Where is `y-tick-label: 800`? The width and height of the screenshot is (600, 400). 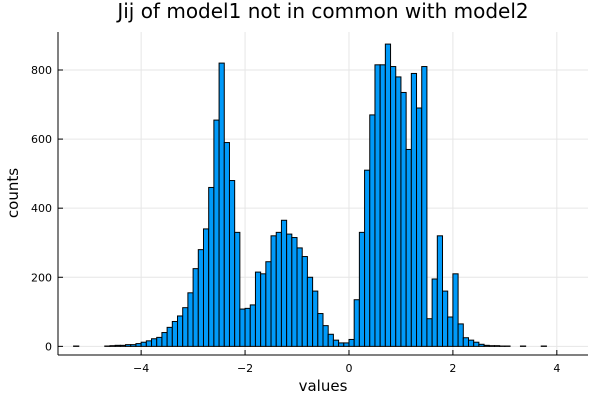
y-tick-label: 800 is located at coordinates (41, 70).